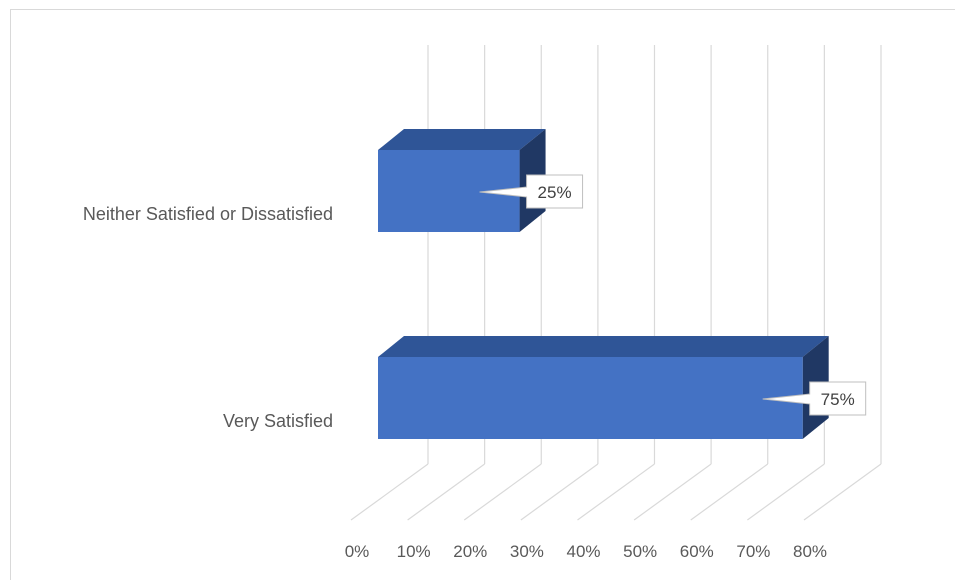 This screenshot has height=581, width=956. I want to click on x-tick-label: 80%, so click(810, 551).